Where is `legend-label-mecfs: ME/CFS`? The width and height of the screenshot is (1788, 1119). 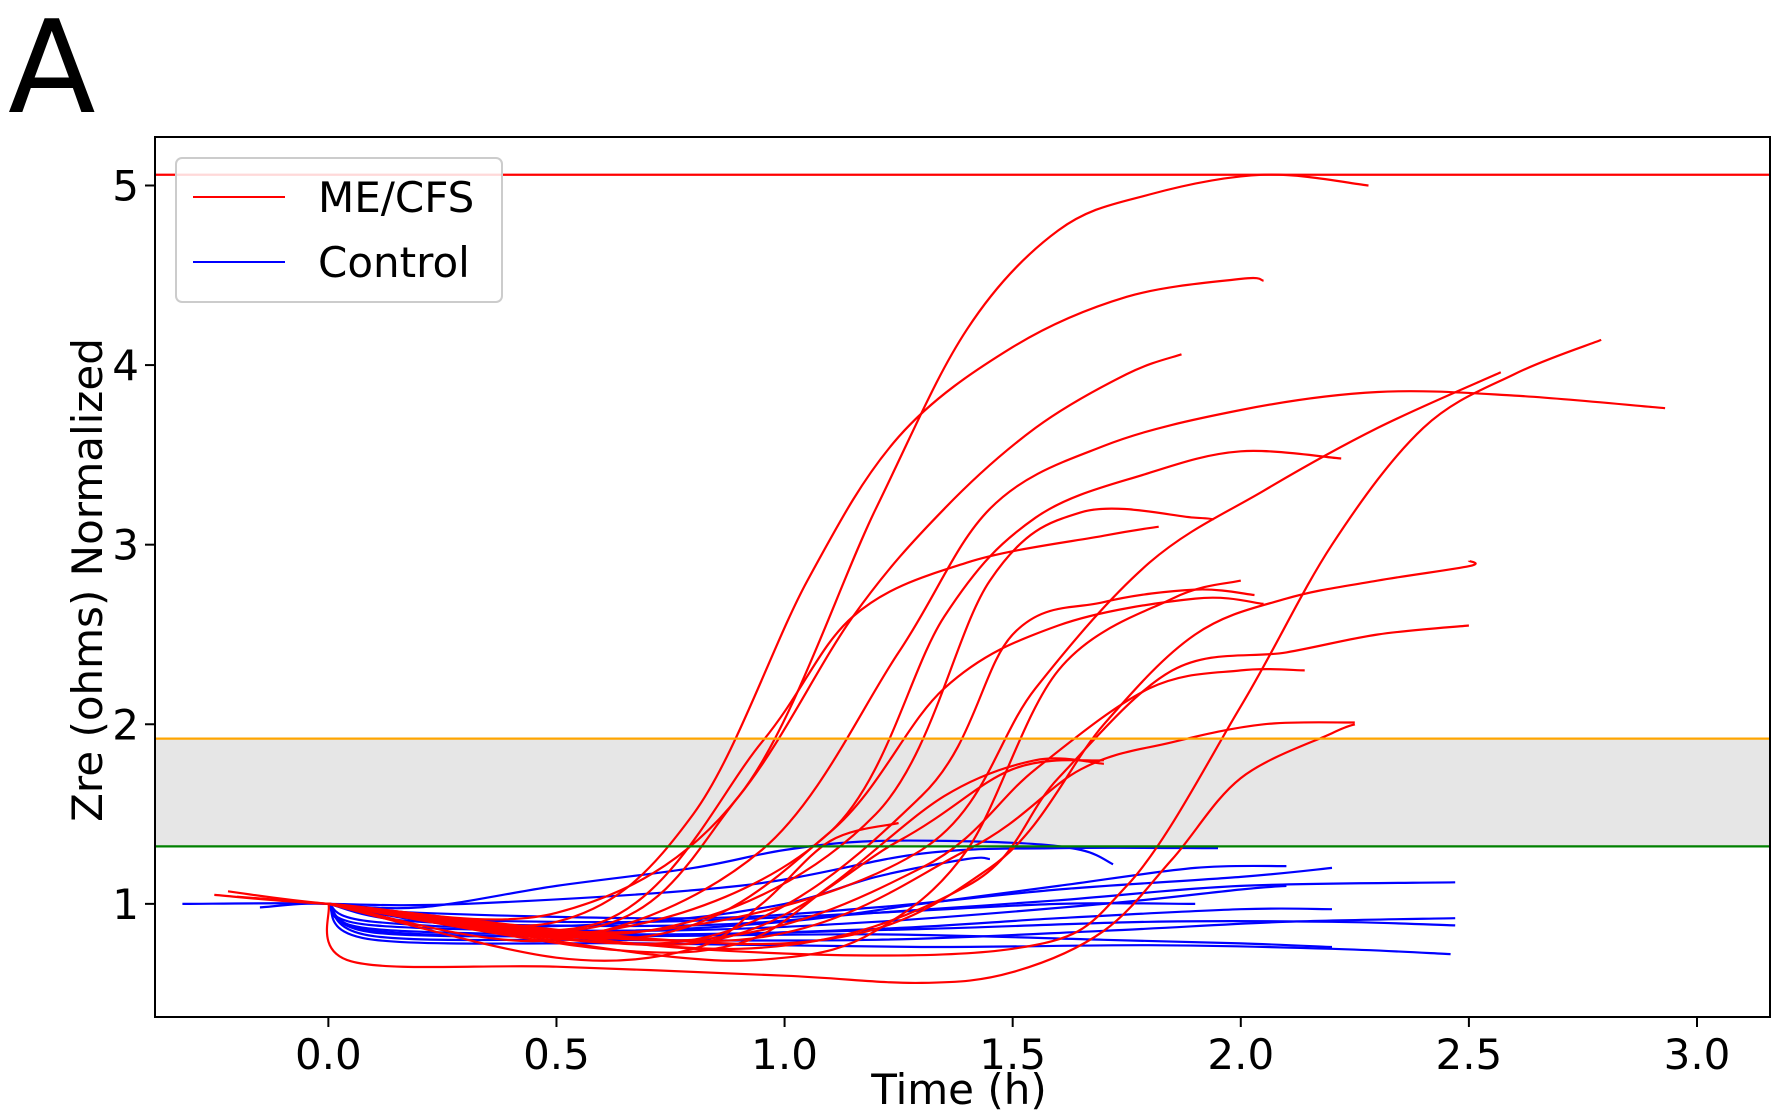
legend-label-mecfs: ME/CFS is located at coordinates (396, 197).